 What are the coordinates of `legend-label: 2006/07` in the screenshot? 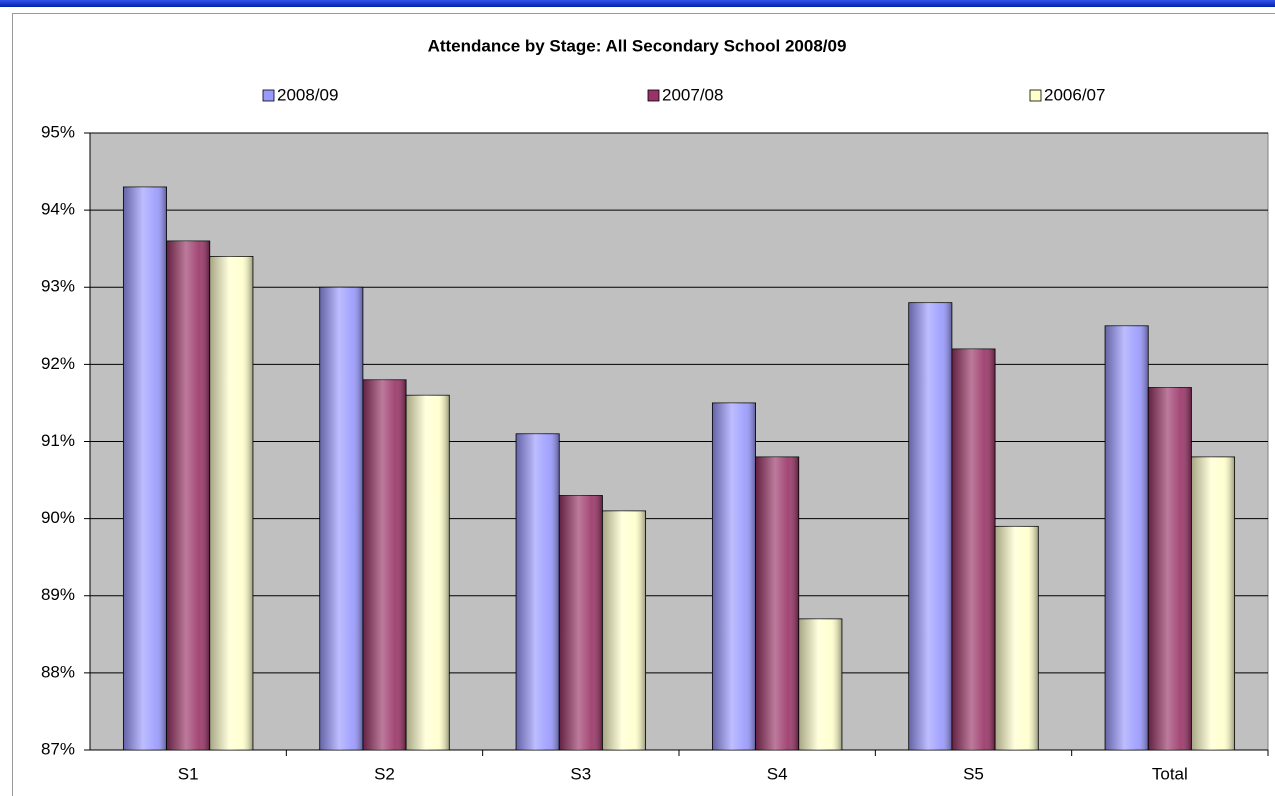 It's located at (1074, 94).